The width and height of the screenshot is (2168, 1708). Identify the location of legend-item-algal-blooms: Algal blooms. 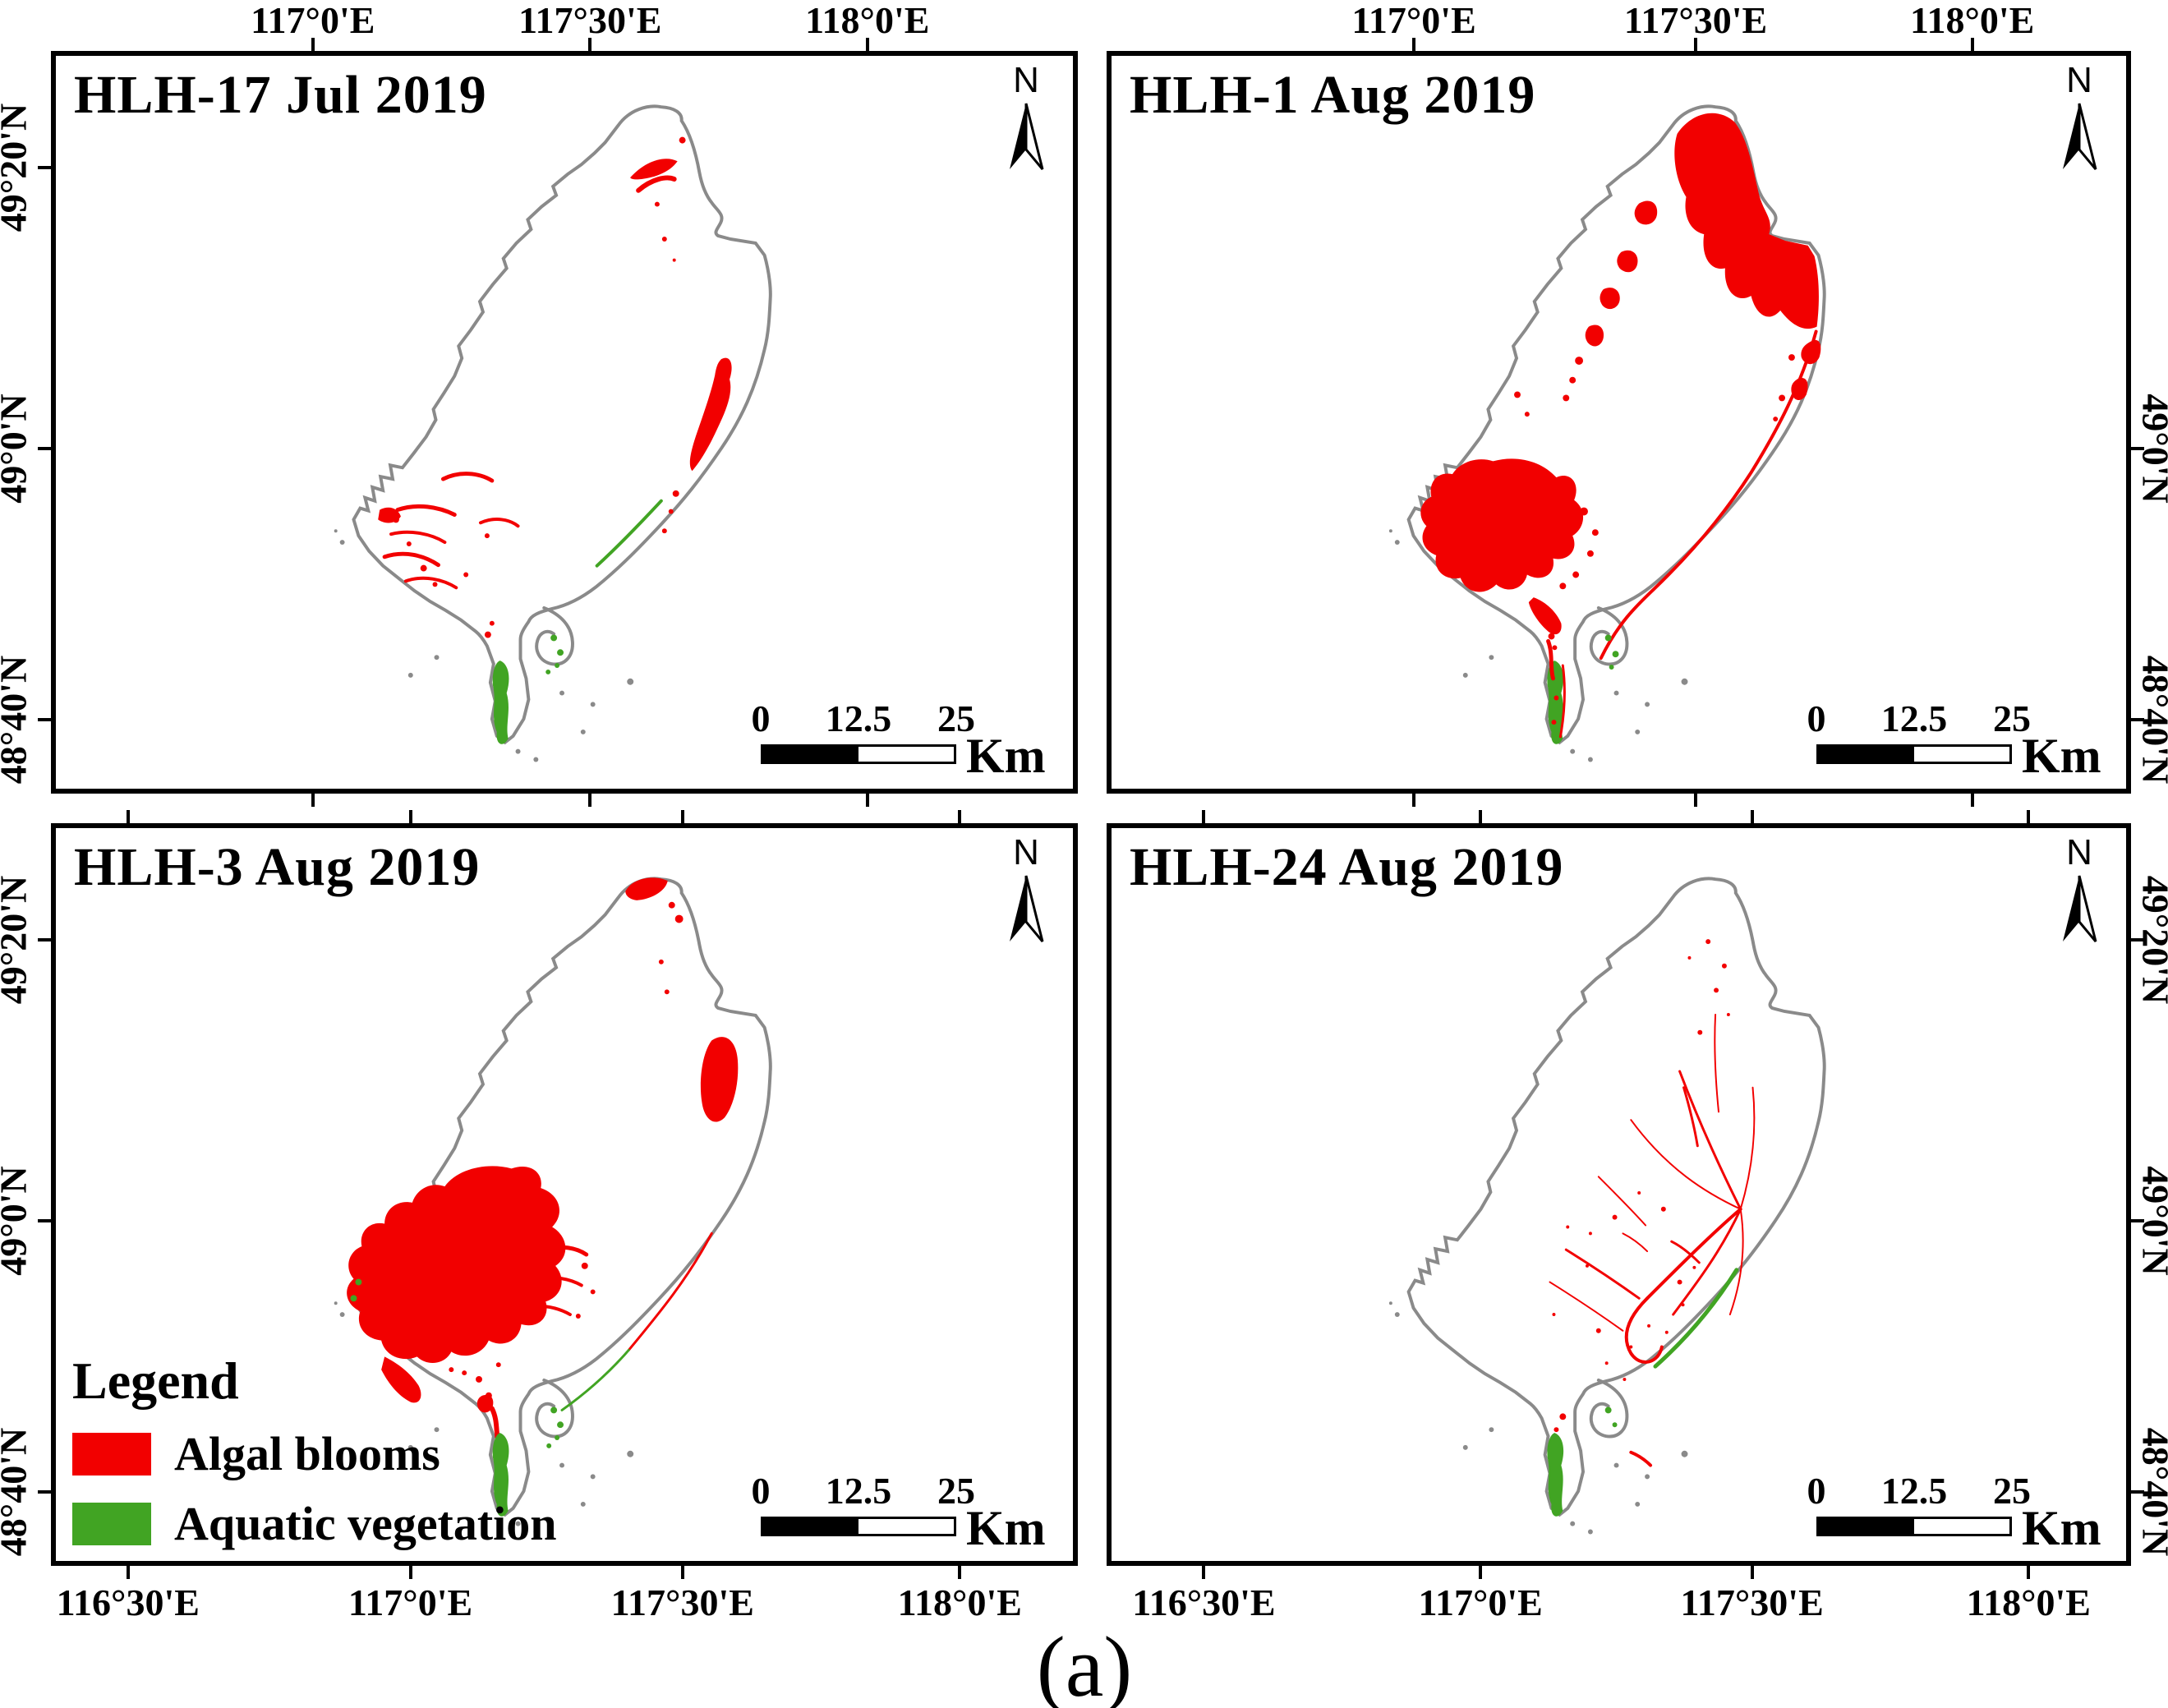
(315, 1453).